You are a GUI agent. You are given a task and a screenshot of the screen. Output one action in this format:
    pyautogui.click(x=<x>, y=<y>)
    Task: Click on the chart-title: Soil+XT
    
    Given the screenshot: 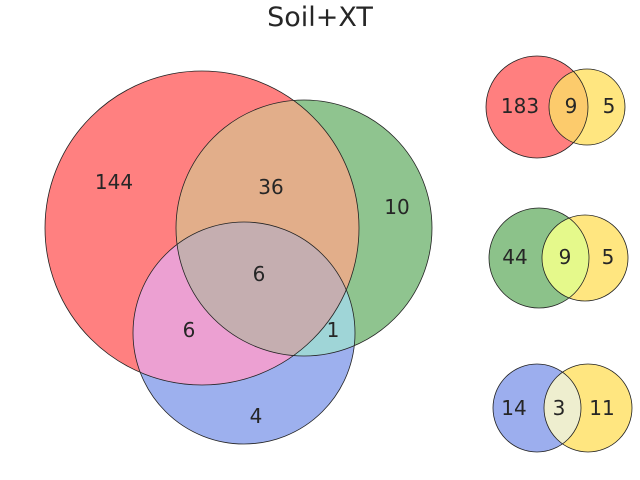 What is the action you would take?
    pyautogui.click(x=320, y=17)
    